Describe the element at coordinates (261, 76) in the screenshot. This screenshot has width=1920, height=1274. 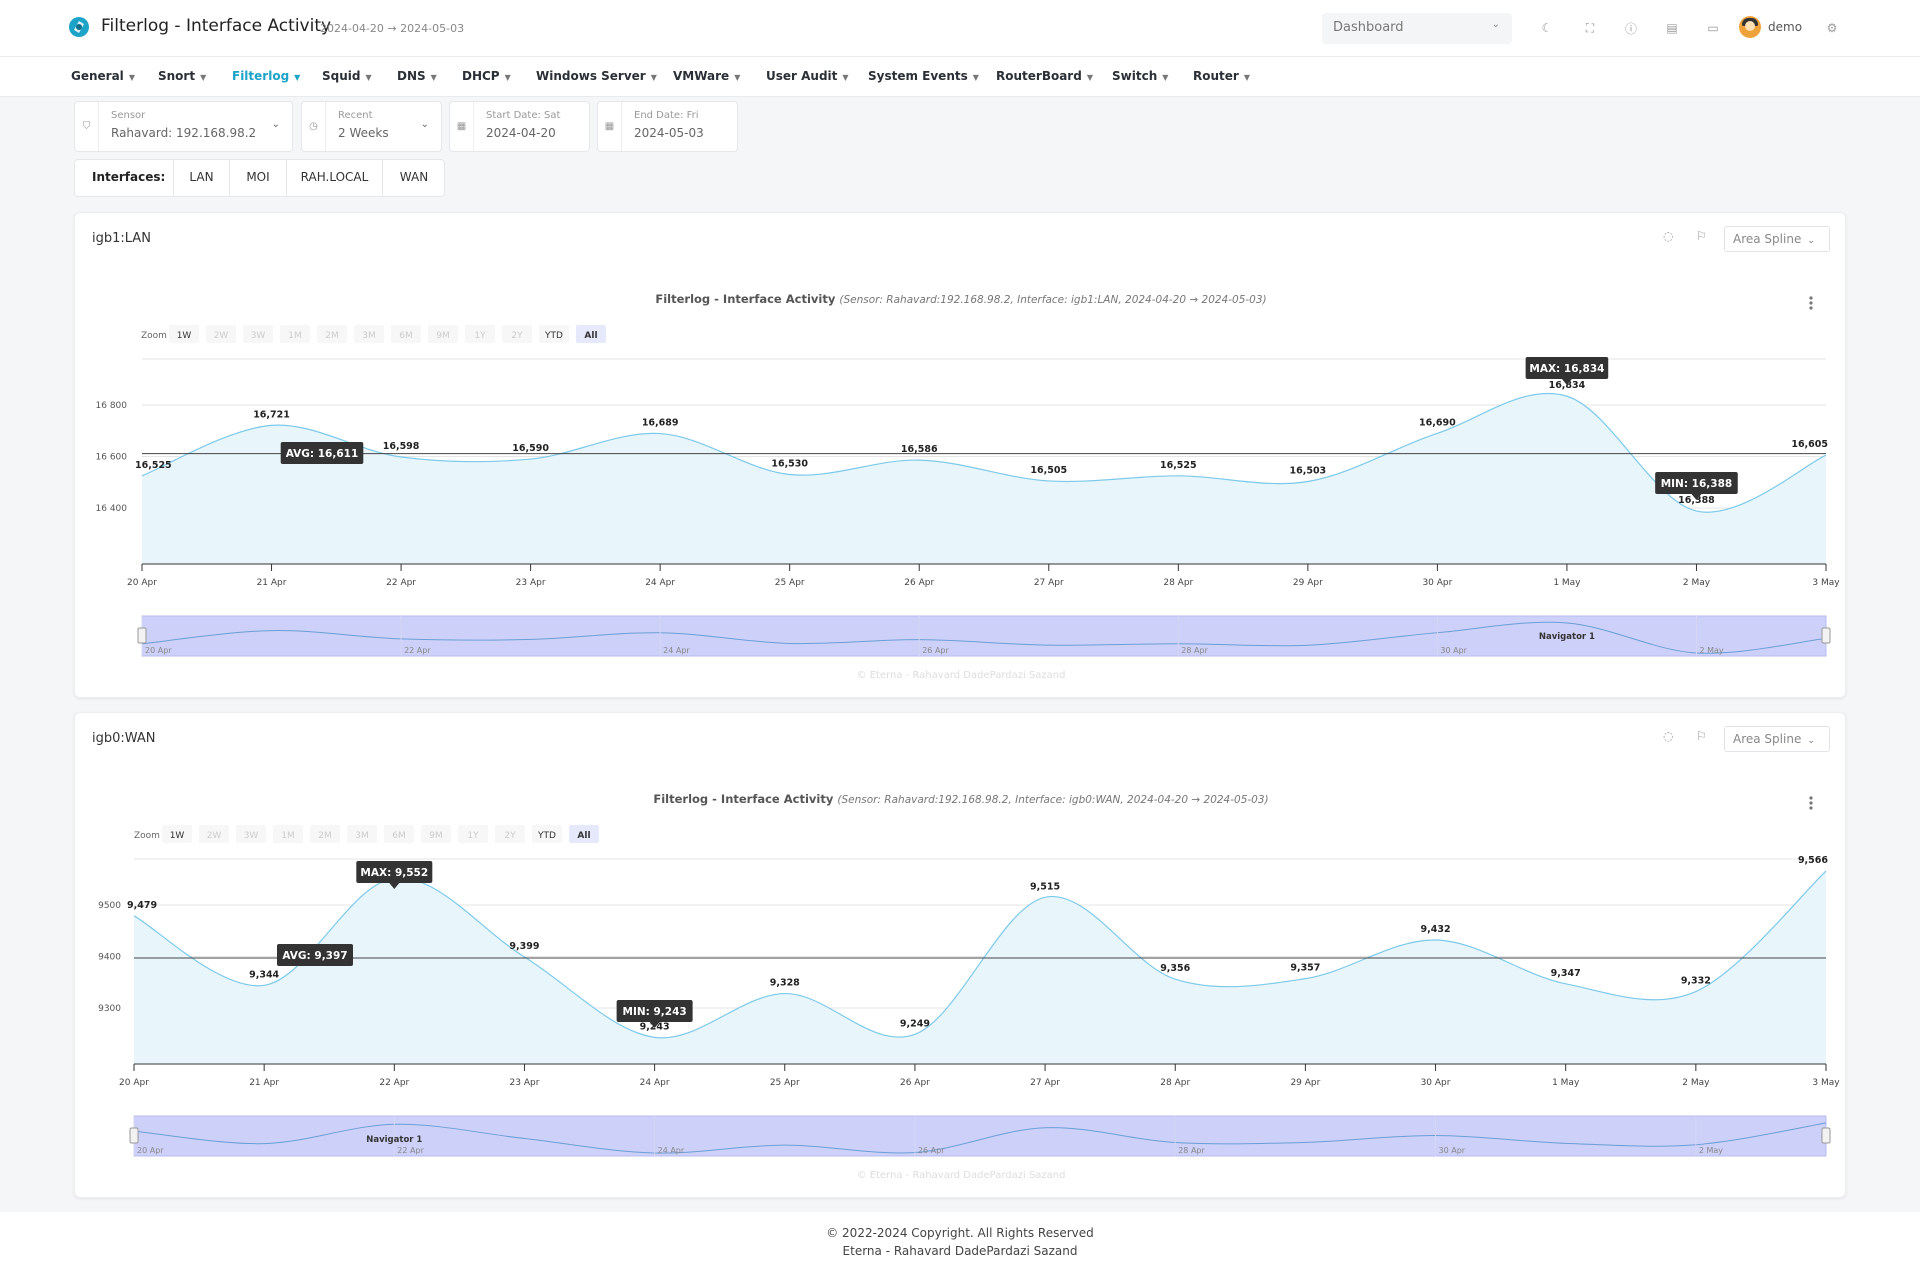
I see `nav-item-label: Filterlog` at that location.